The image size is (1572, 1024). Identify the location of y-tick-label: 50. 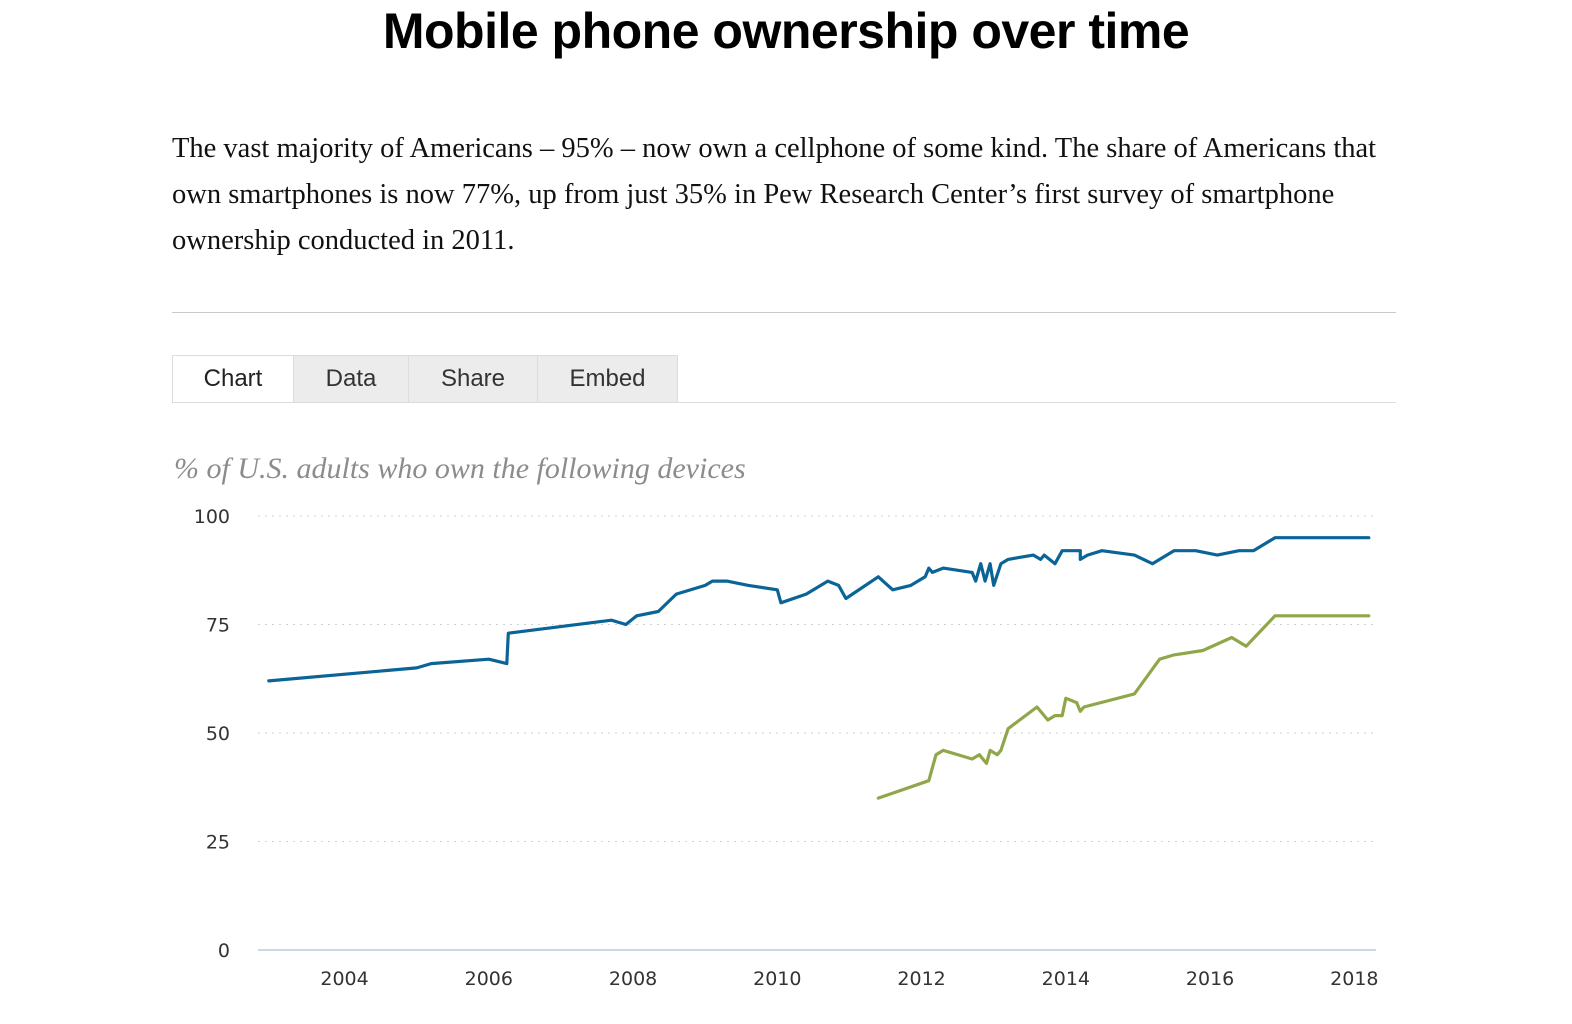
(218, 734).